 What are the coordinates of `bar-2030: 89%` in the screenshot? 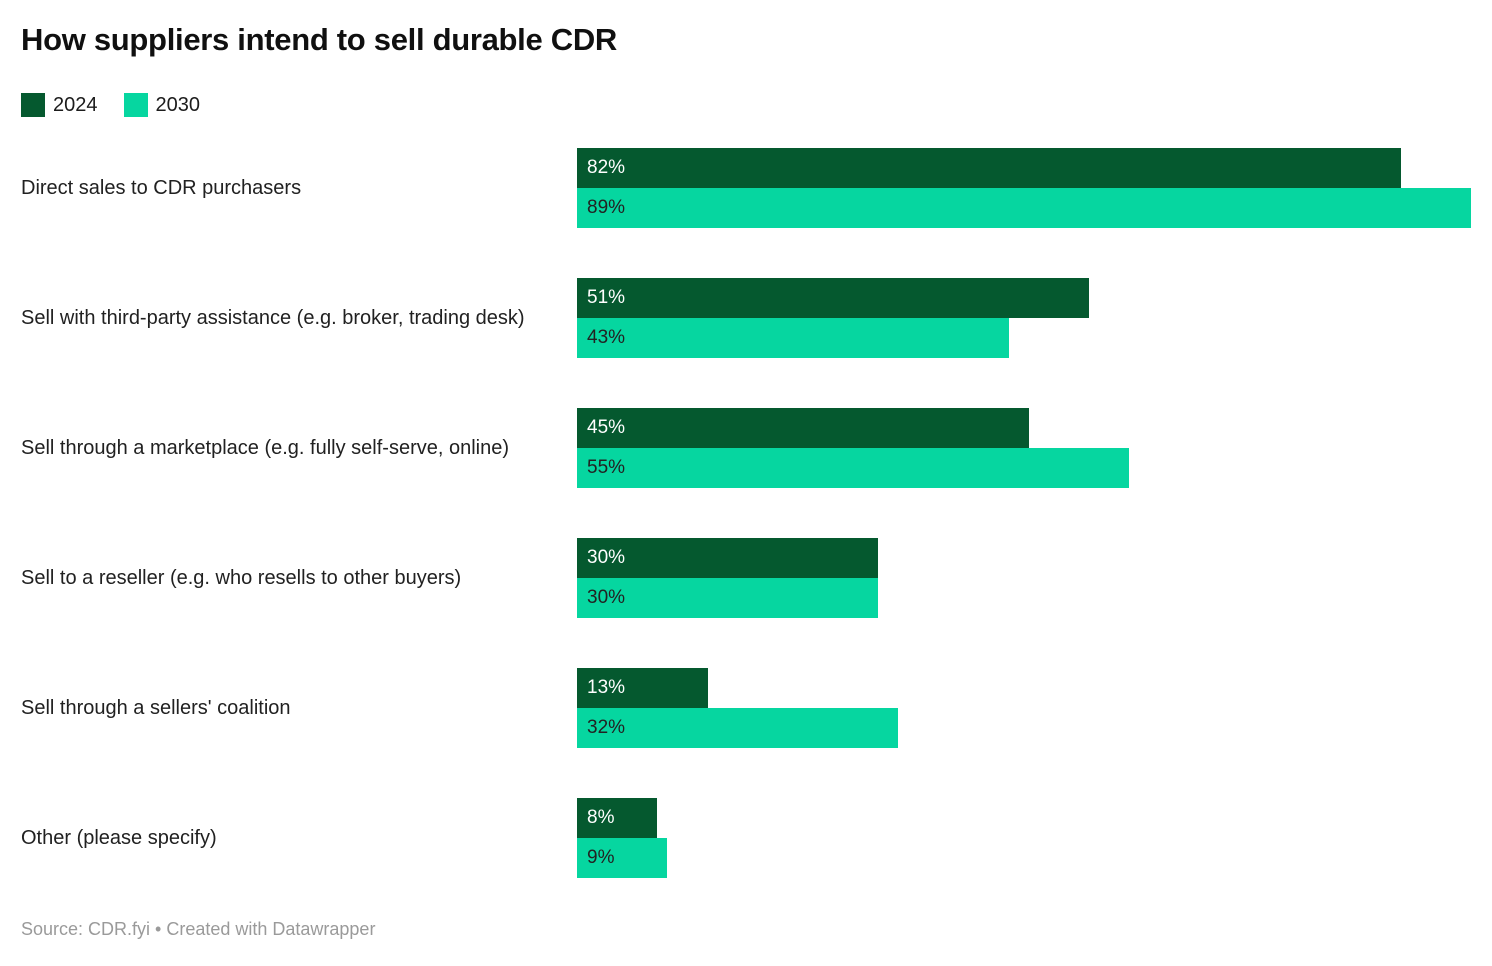 It's located at (1024, 208).